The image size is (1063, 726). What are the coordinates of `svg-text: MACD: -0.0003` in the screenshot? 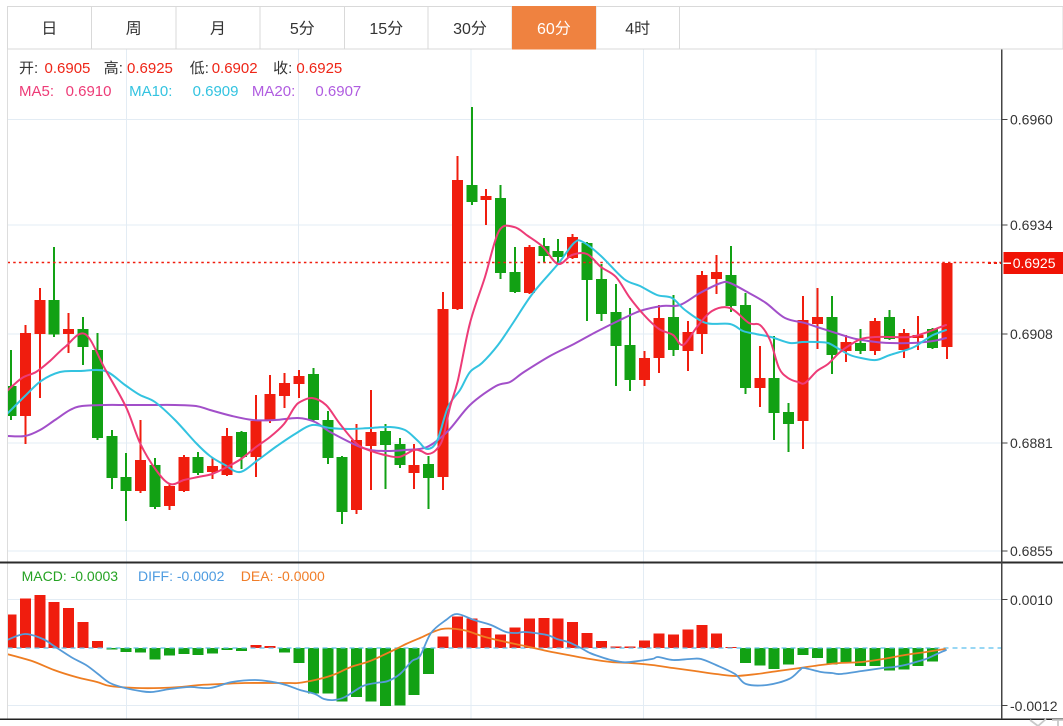 It's located at (70, 576).